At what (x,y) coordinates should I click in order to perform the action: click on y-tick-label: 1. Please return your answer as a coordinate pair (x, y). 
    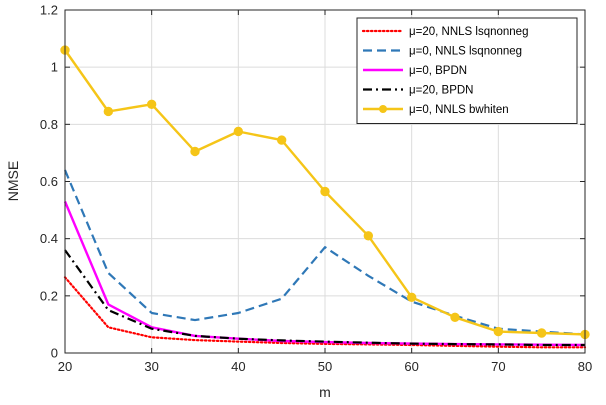
    Looking at the image, I should click on (54, 67).